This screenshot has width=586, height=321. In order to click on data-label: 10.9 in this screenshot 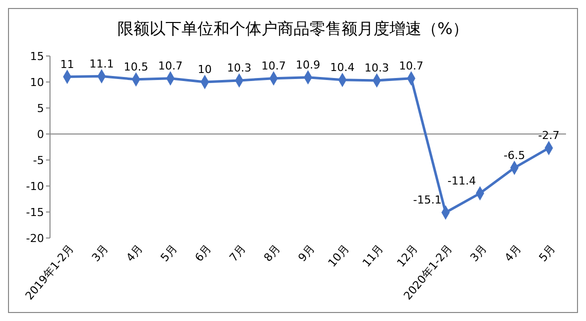, I will do `click(308, 65)`.